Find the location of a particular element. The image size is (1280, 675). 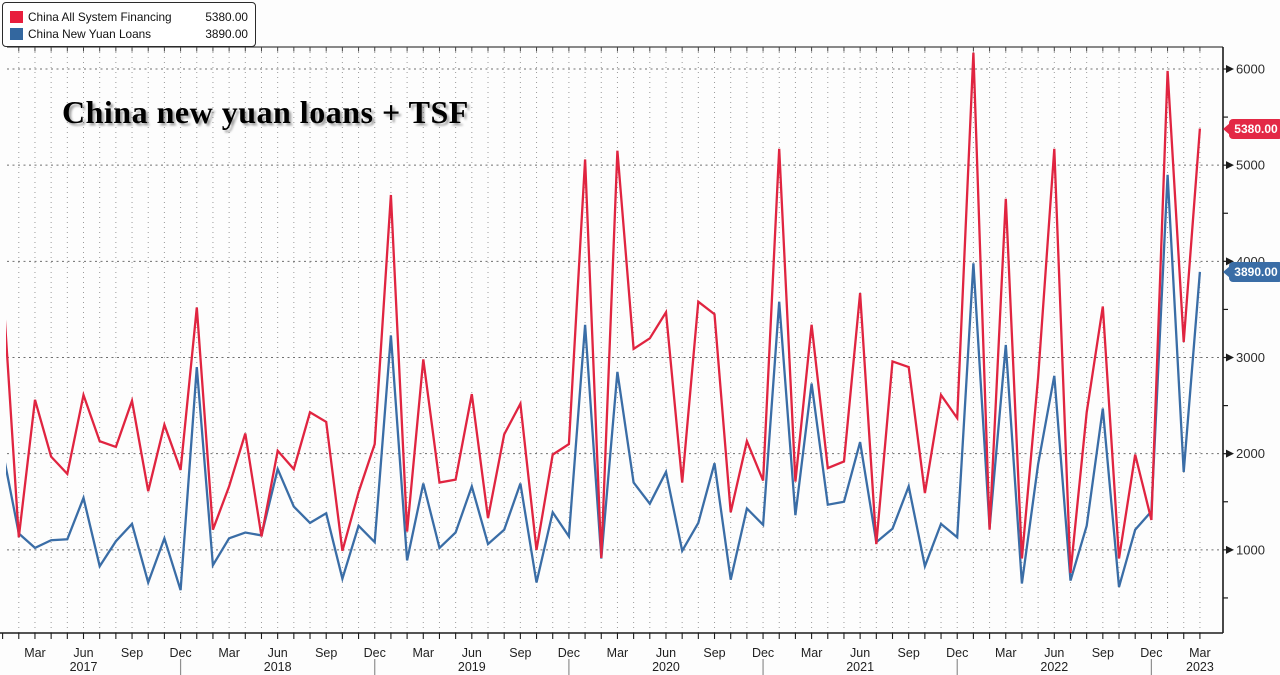

chart-title: China new yuan loans + TSF is located at coordinates (265, 112).